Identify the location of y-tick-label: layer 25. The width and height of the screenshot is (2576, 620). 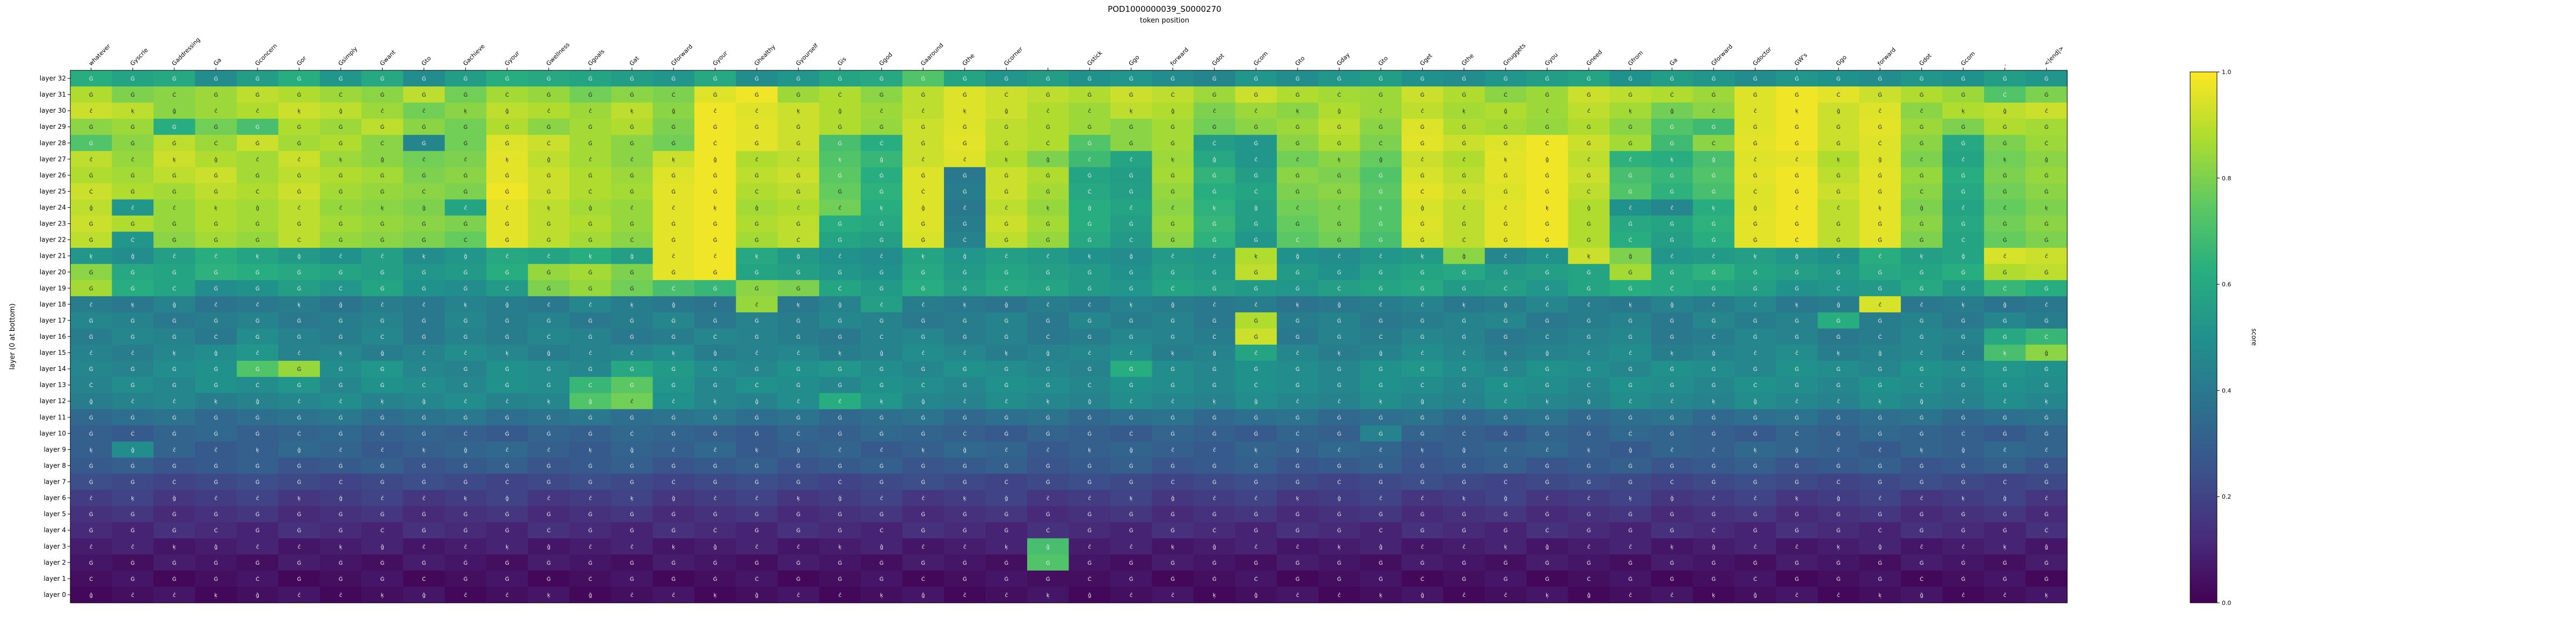
(53, 191).